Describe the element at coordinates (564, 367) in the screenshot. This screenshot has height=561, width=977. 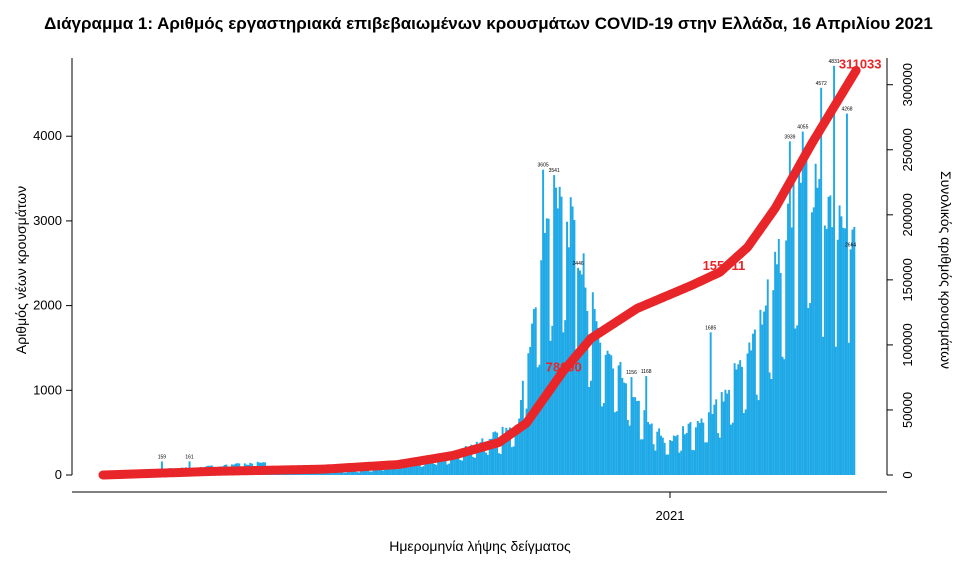
I see `cumulative-value-label: 78000` at that location.